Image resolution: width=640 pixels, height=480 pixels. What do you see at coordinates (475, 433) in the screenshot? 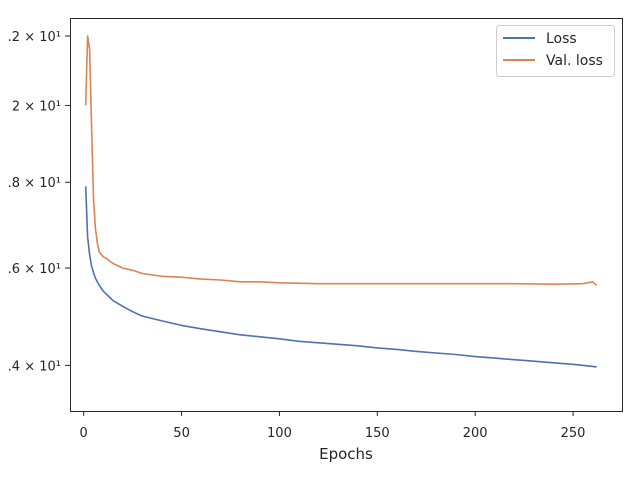
I see `x-tick-label: 200` at bounding box center [475, 433].